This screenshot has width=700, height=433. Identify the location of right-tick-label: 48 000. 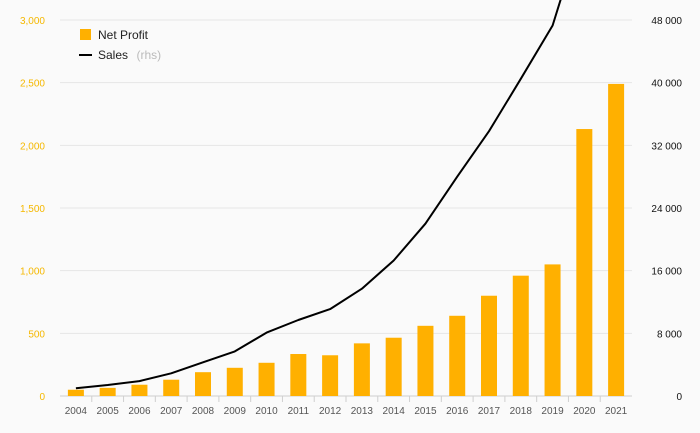
(666, 21).